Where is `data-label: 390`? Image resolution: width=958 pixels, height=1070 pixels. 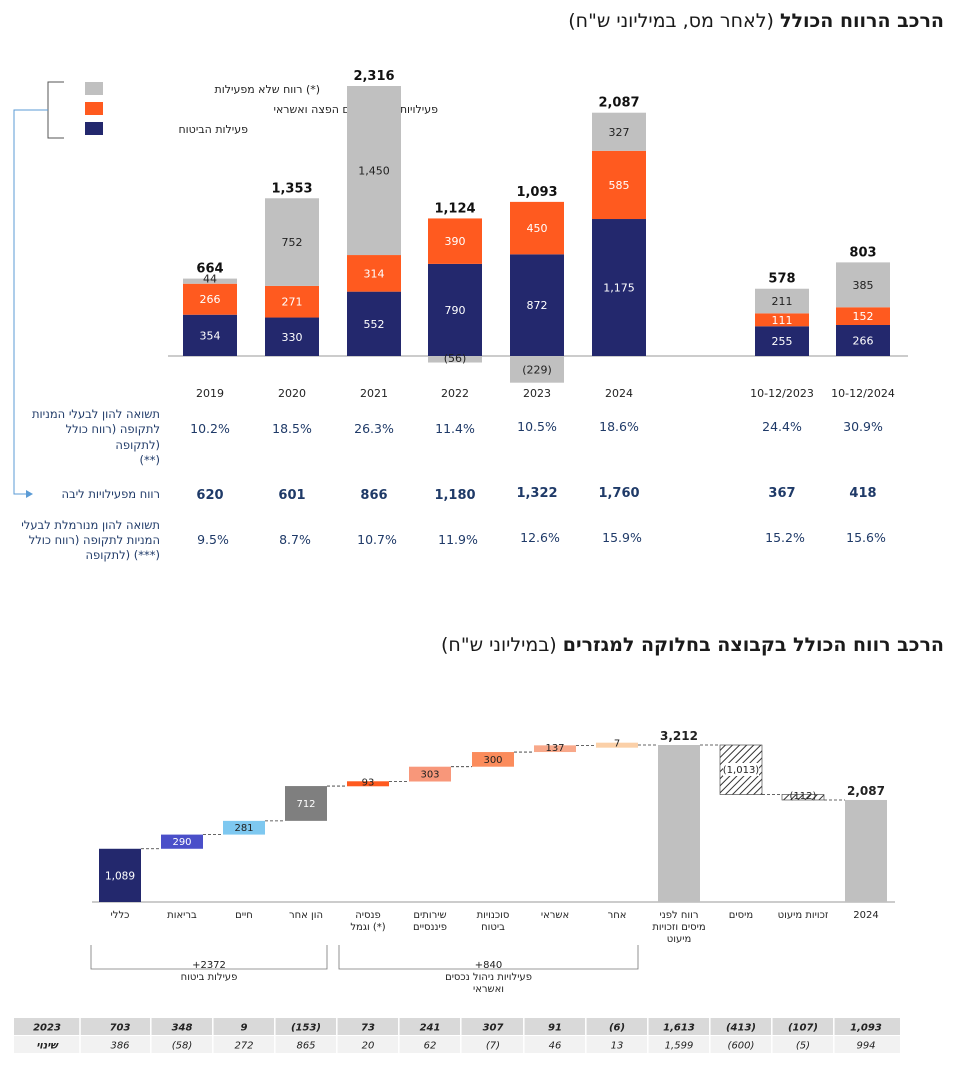
data-label: 390 is located at coordinates (455, 241).